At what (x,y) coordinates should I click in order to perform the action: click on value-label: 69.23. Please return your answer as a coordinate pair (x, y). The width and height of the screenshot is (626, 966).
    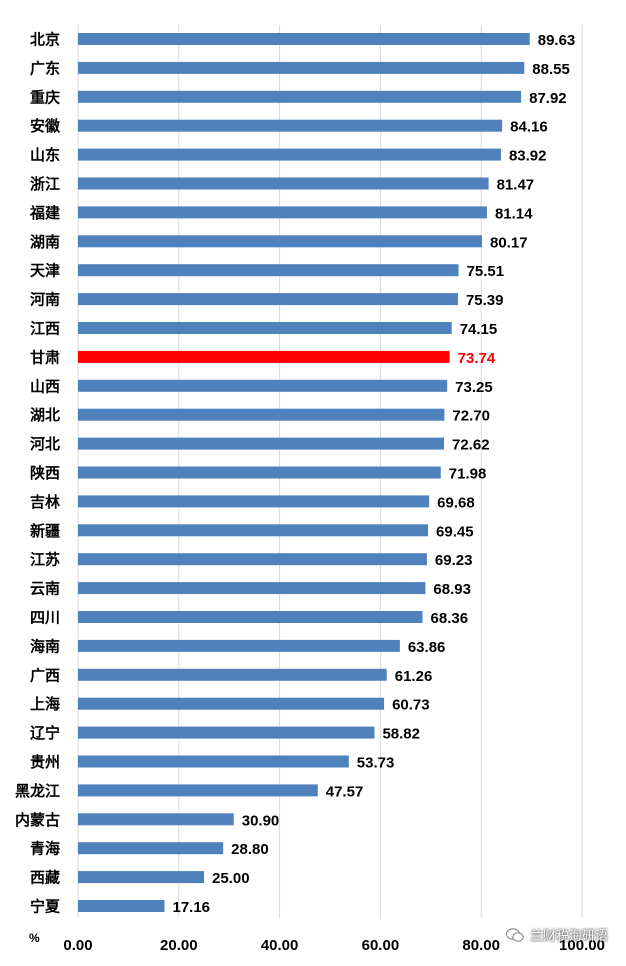
    Looking at the image, I should click on (454, 560).